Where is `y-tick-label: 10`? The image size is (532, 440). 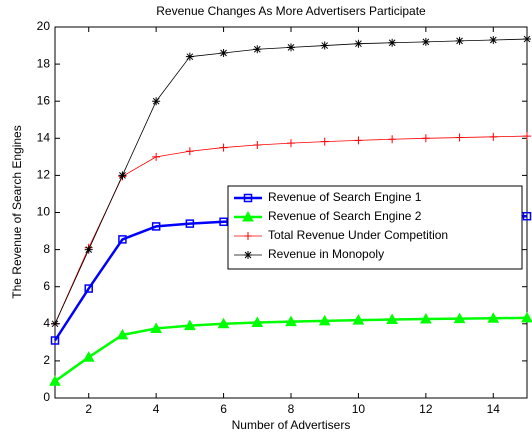 y-tick-label: 10 is located at coordinates (44, 212).